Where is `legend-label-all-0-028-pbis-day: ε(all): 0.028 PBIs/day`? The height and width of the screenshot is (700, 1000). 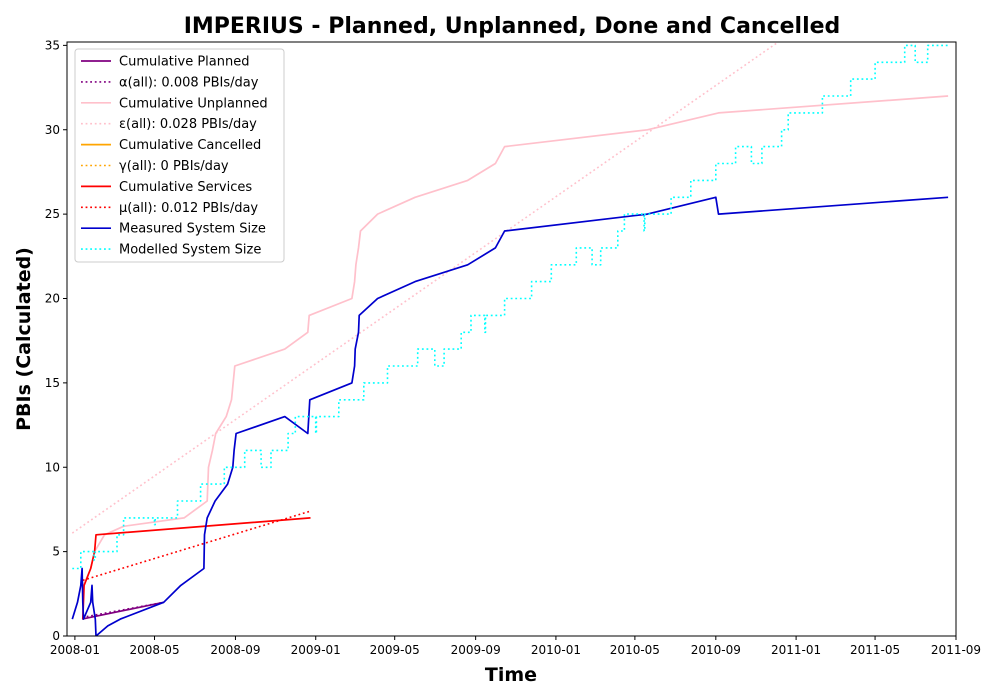 legend-label-all-0-028-pbis-day: ε(all): 0.028 PBIs/day is located at coordinates (188, 124).